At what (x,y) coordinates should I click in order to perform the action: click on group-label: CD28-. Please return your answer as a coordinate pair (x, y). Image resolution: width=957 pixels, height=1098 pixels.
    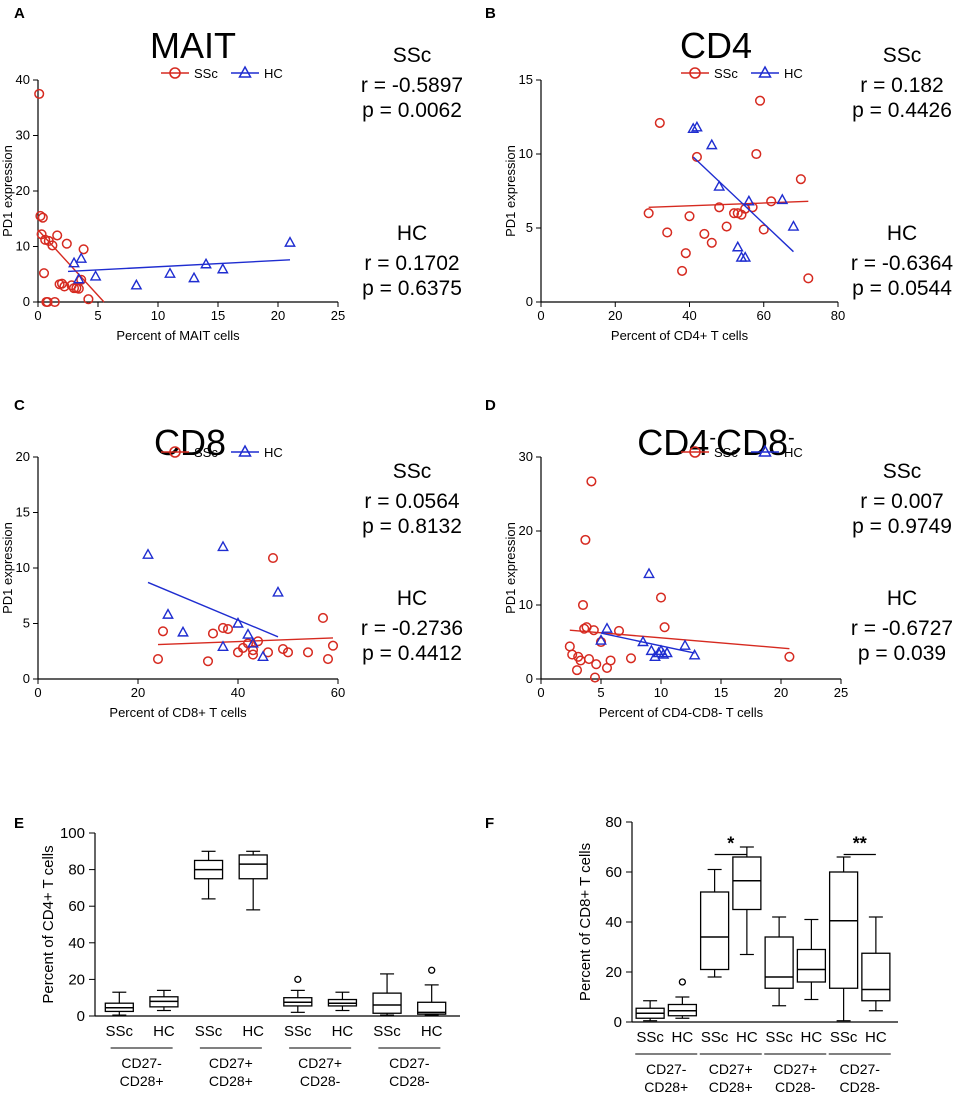
    Looking at the image, I should click on (795, 1087).